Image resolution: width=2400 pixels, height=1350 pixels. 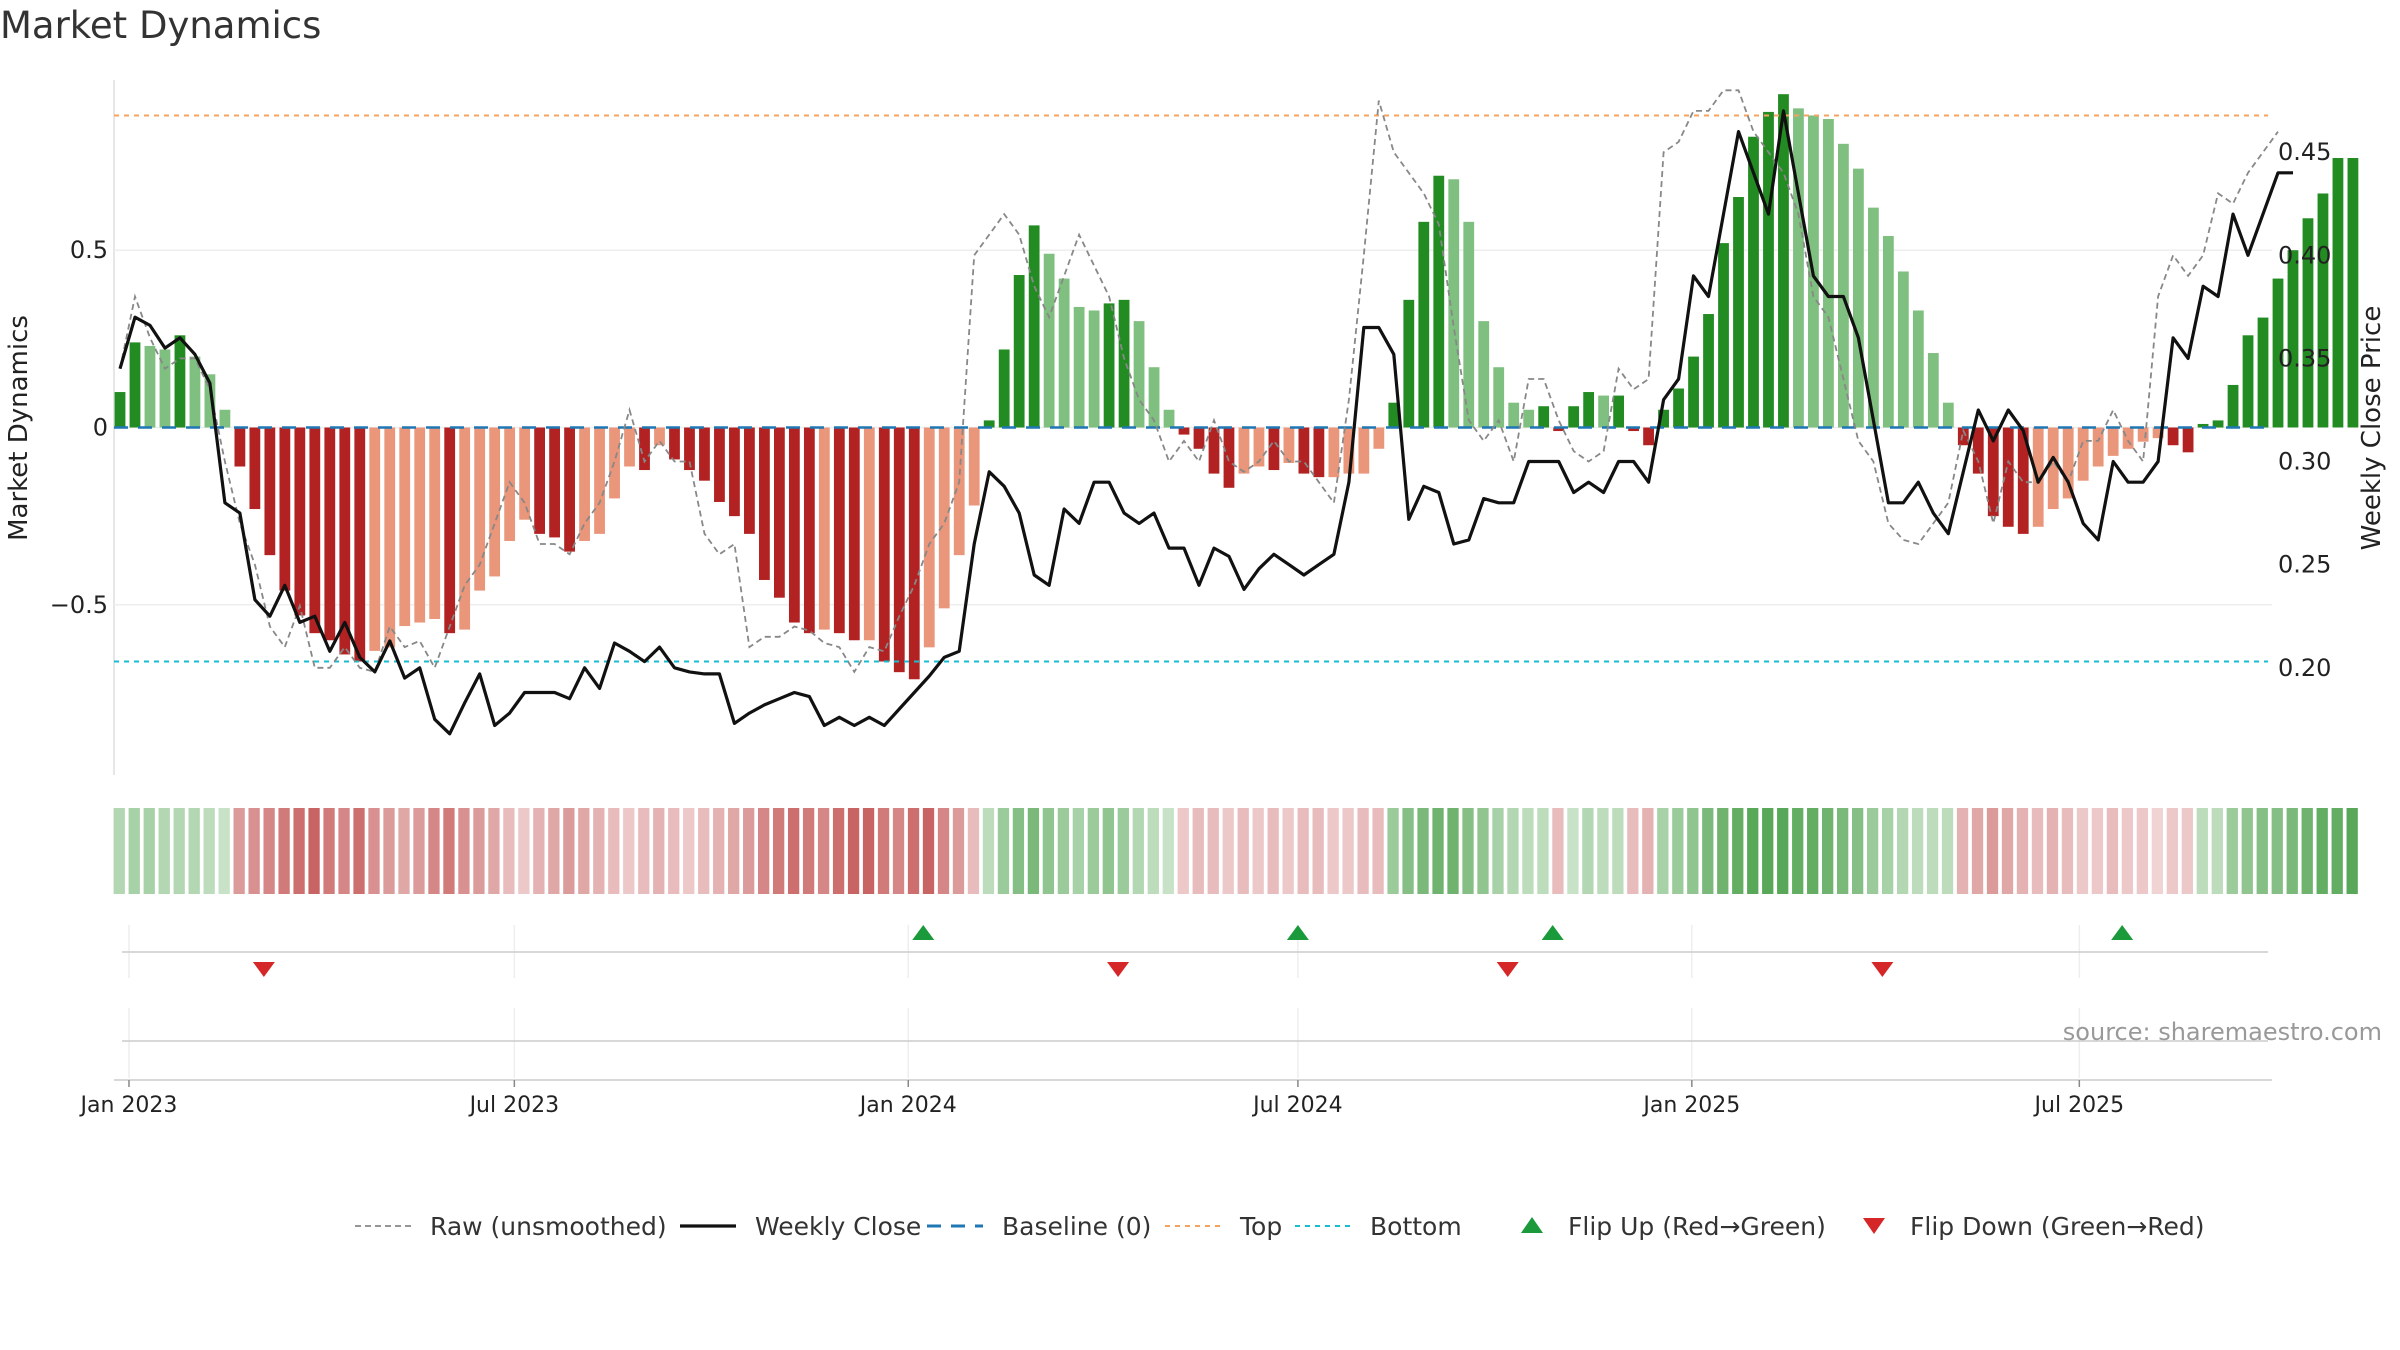 What do you see at coordinates (1195, 951) in the screenshot?
I see `flip-panel` at bounding box center [1195, 951].